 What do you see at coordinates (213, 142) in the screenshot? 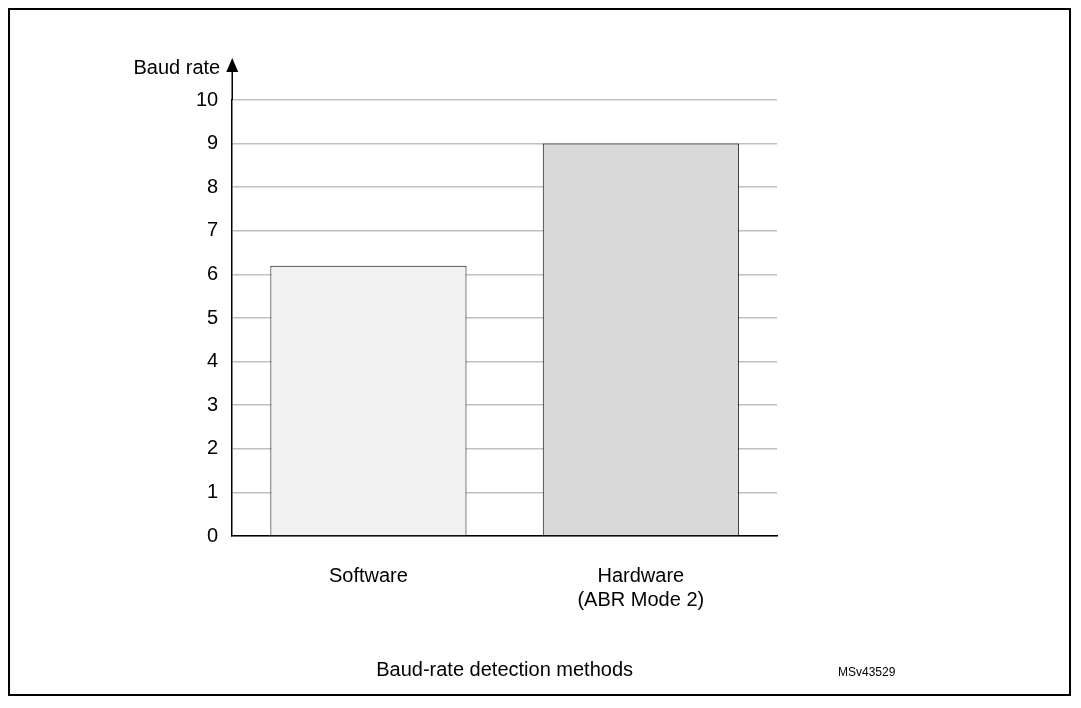
I see `y-tick-label: 9` at bounding box center [213, 142].